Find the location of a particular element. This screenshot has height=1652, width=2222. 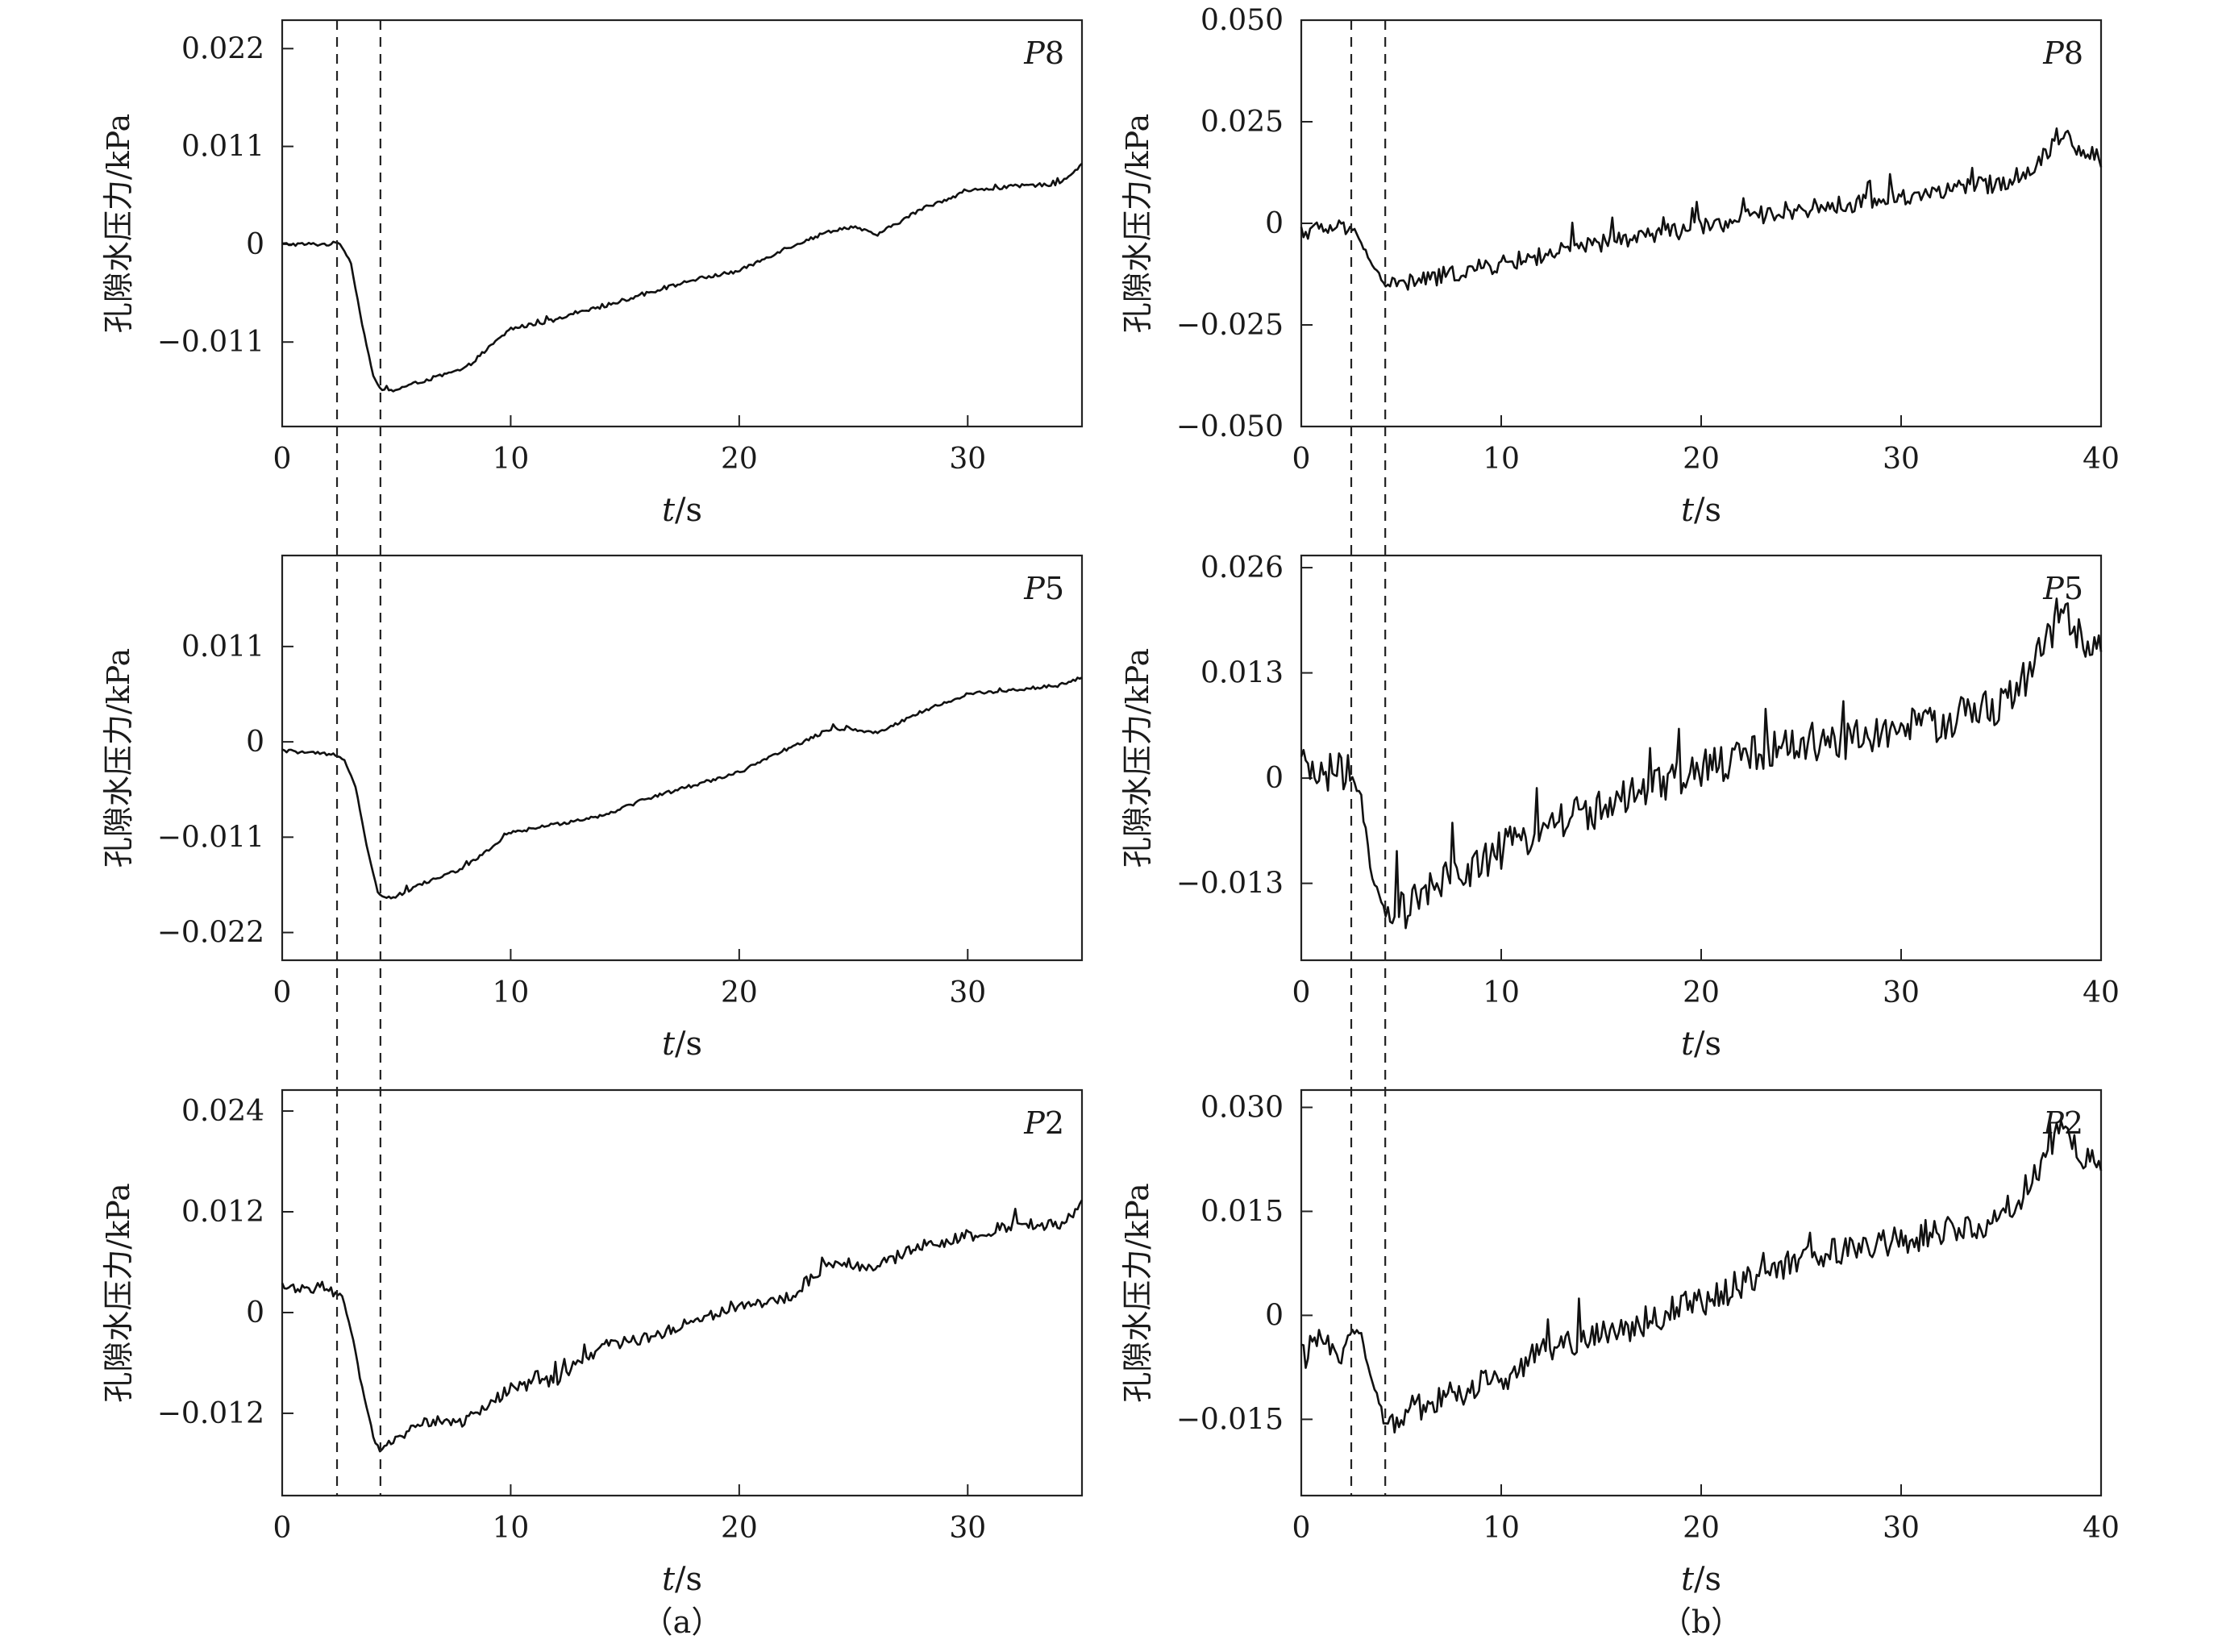

panel-b-p8-ytick-label-1: −0.025 is located at coordinates (1230, 325).